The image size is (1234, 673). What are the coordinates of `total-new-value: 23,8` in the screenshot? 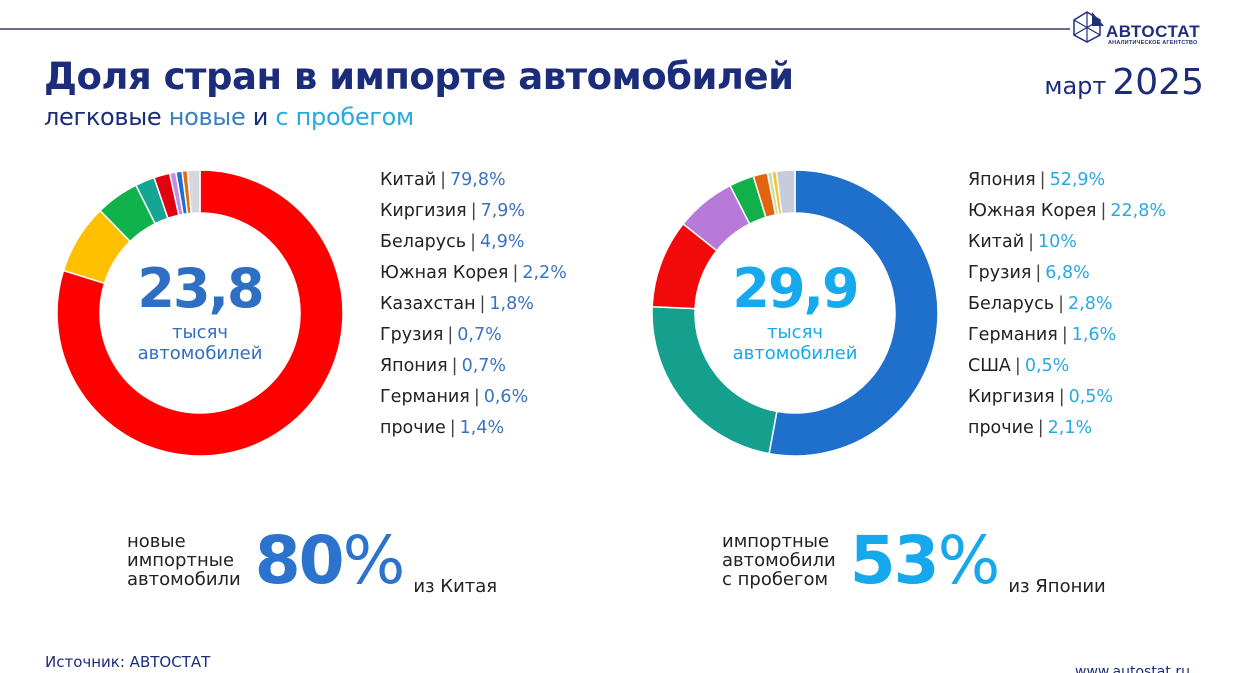 It's located at (200, 288).